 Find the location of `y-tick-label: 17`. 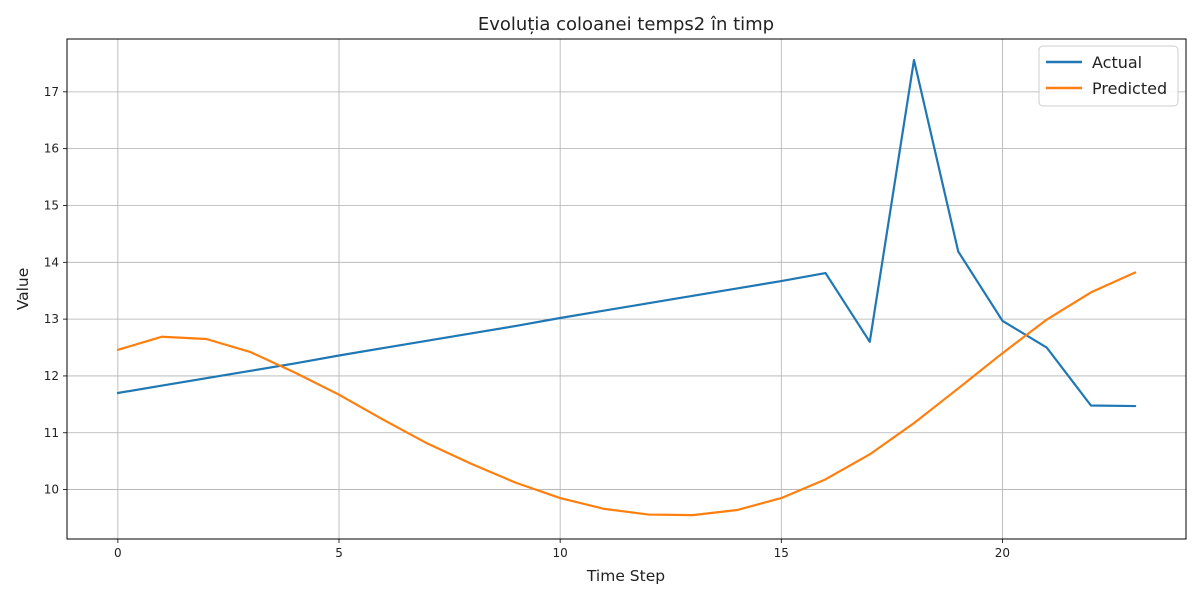

y-tick-label: 17 is located at coordinates (51, 92).